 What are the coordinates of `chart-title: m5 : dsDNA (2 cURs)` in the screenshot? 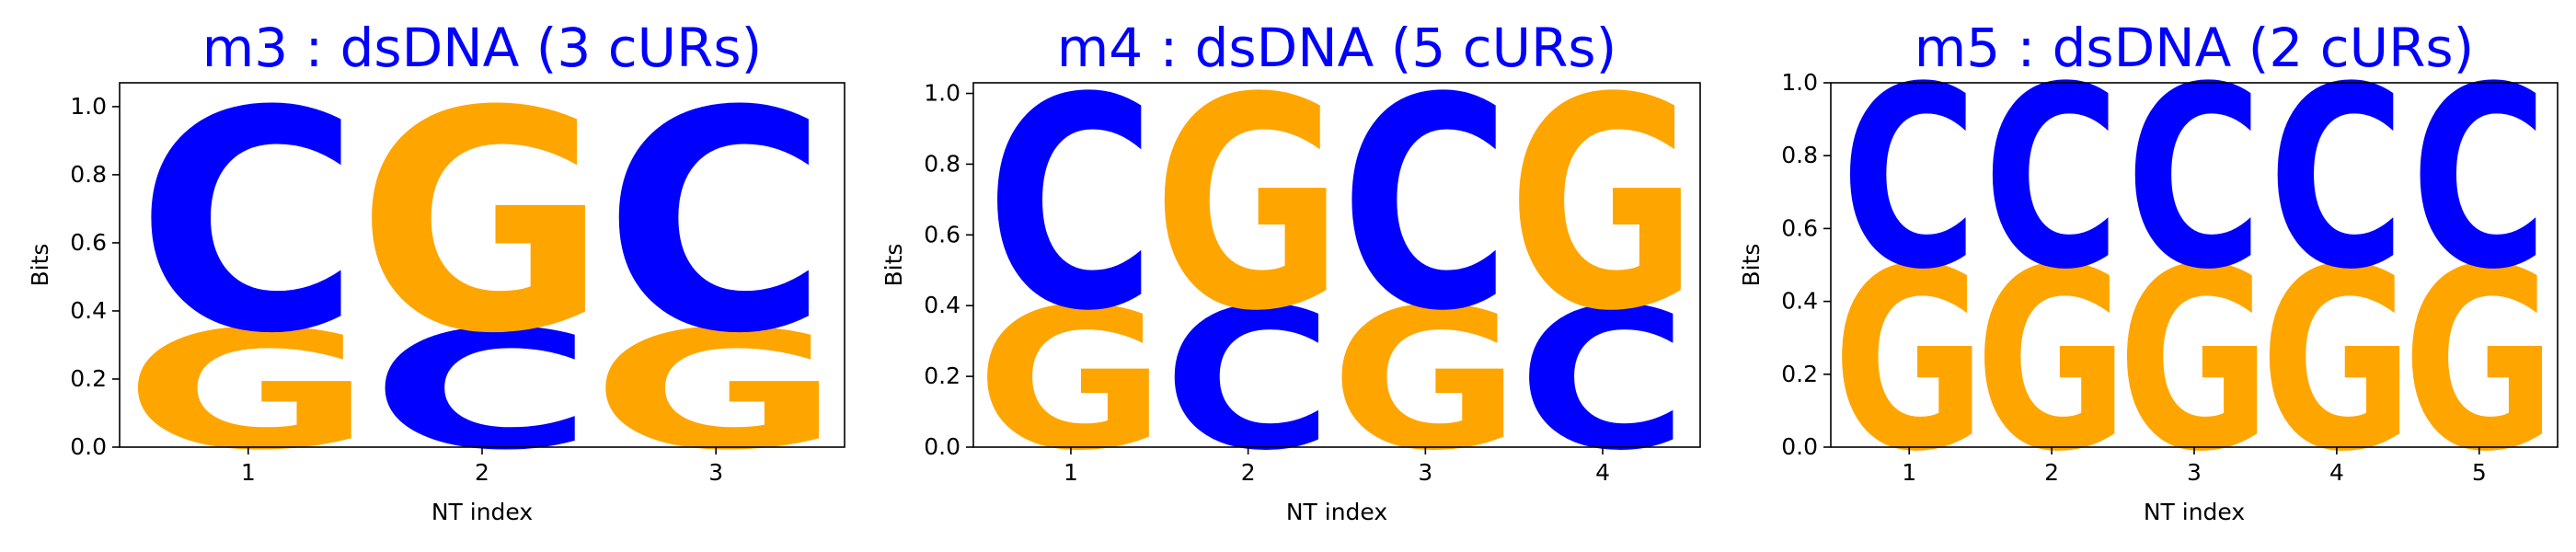 It's located at (2194, 48).